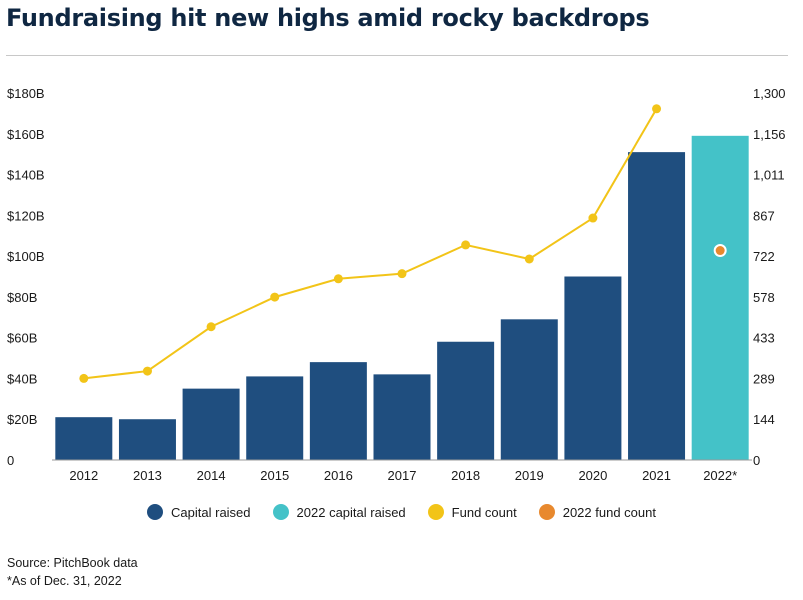  What do you see at coordinates (211, 512) in the screenshot?
I see `legend-label: Capital raised` at bounding box center [211, 512].